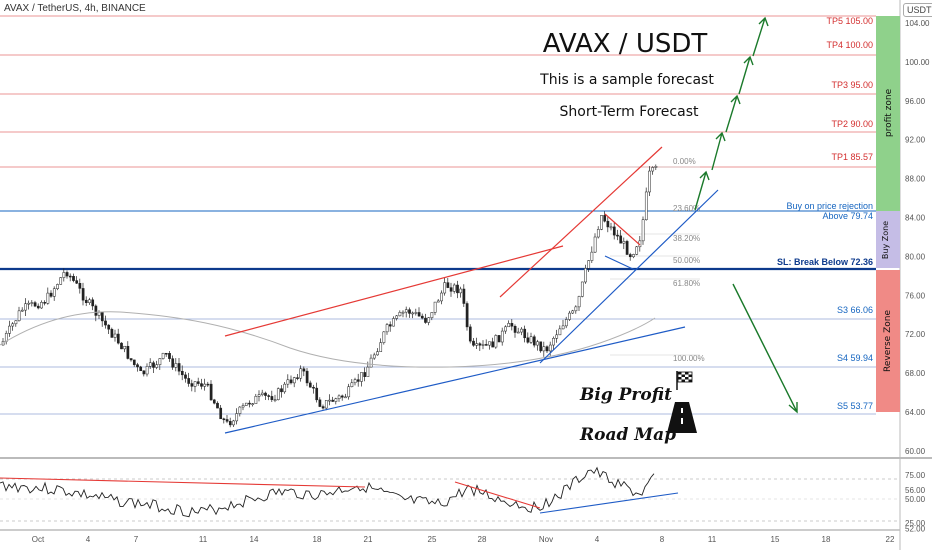  I want to click on blue-uptrend-line, so click(629, 276).